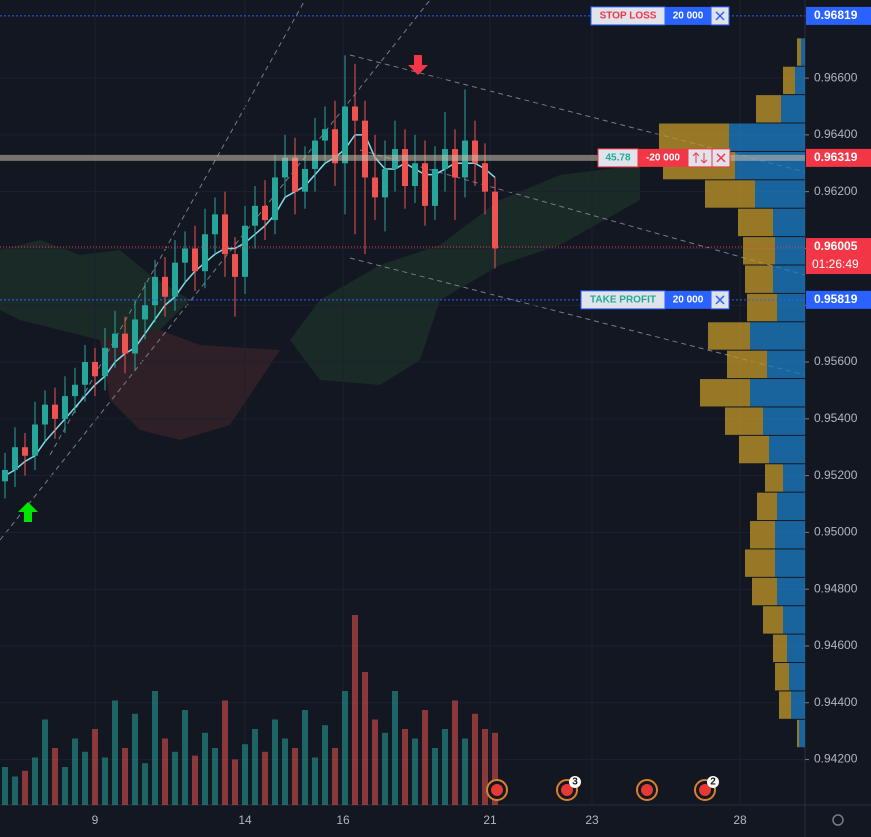 This screenshot has height=837, width=871. I want to click on event-badge, so click(713, 782).